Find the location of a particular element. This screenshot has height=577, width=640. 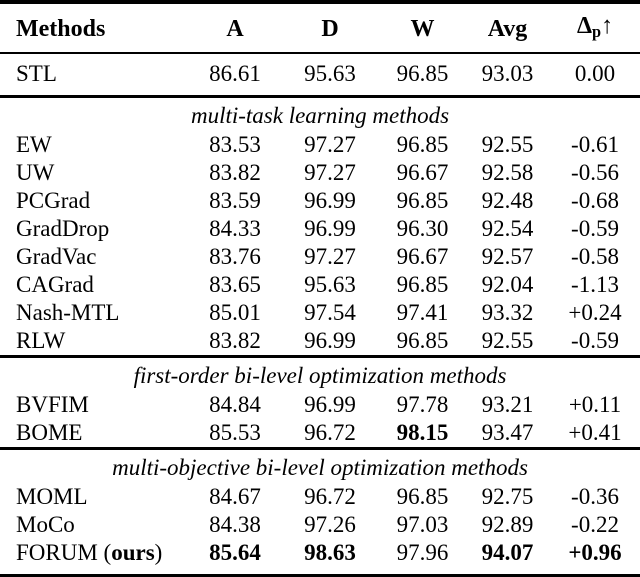

value-cell: 92.57 is located at coordinates (507, 257).